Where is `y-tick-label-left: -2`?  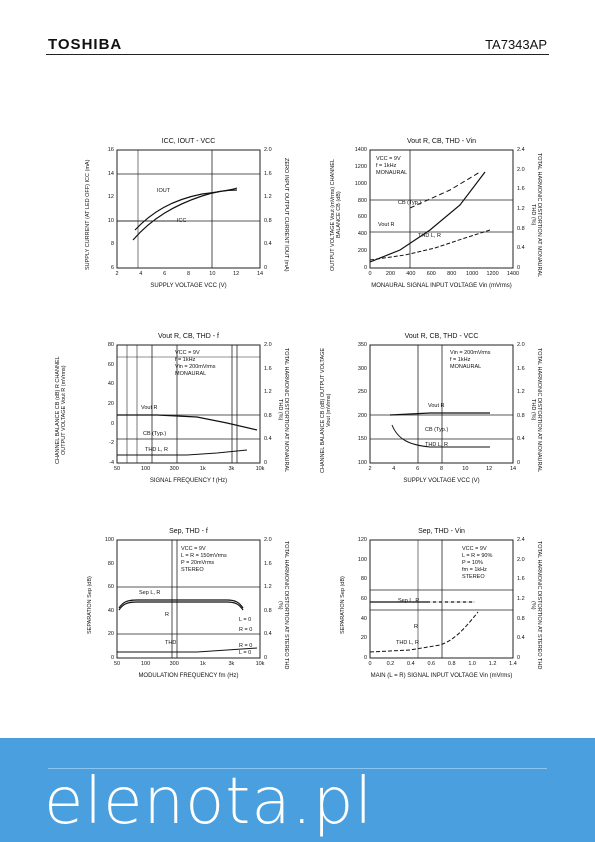 y-tick-label-left: -2 is located at coordinates (111, 443).